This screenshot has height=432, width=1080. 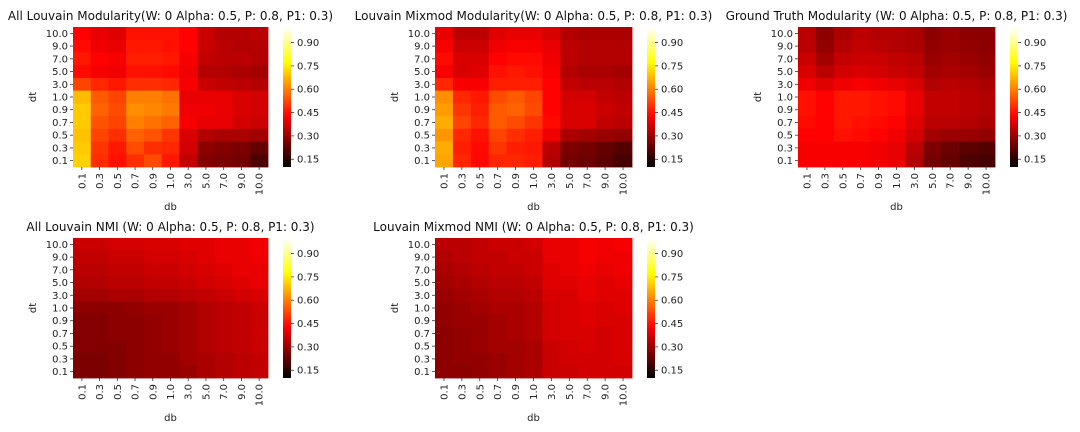 I want to click on x-tick-label: 10.0, so click(x=260, y=395).